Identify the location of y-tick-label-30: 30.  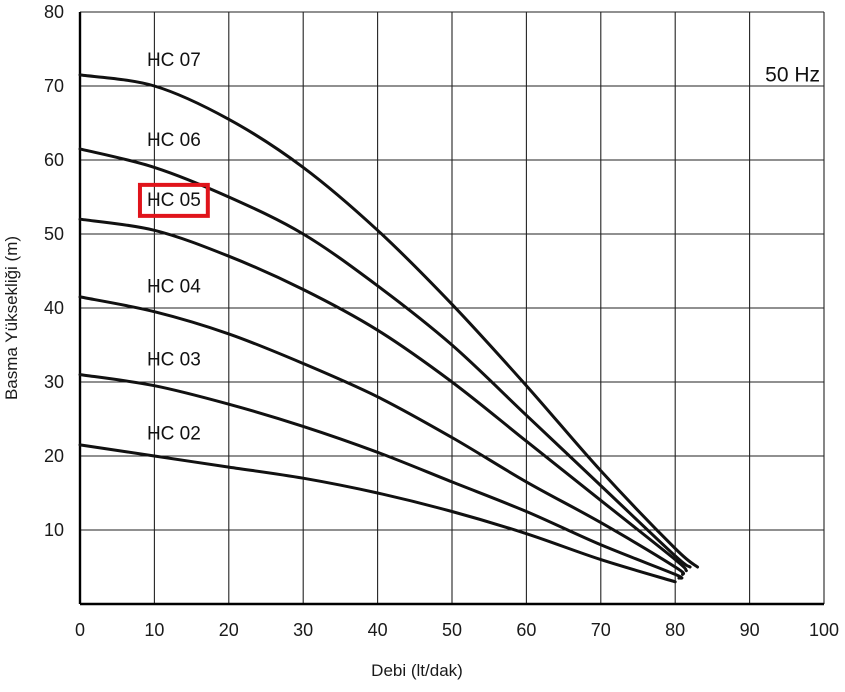
(54, 382).